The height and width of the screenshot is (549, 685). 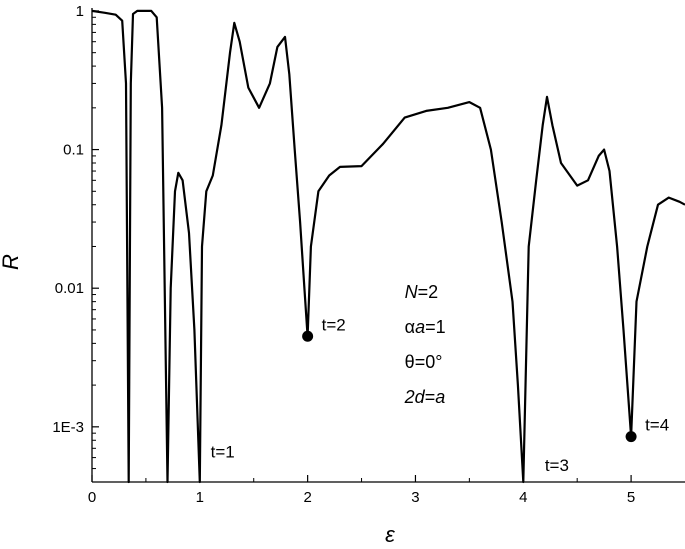 What do you see at coordinates (422, 292) in the screenshot?
I see `parameter-label: N=2` at bounding box center [422, 292].